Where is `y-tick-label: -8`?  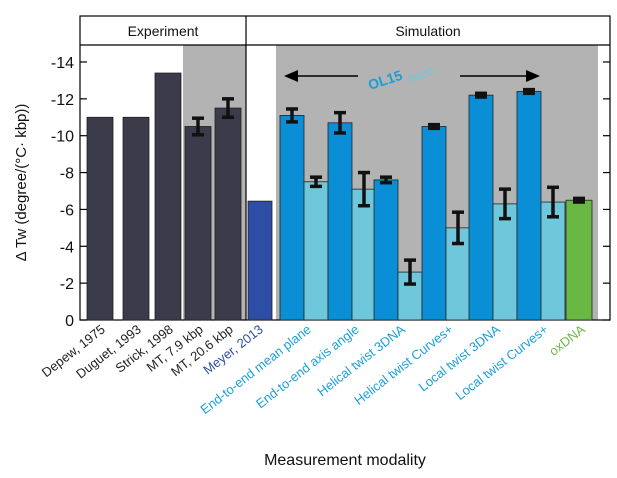
y-tick-label: -8 is located at coordinates (67, 174).